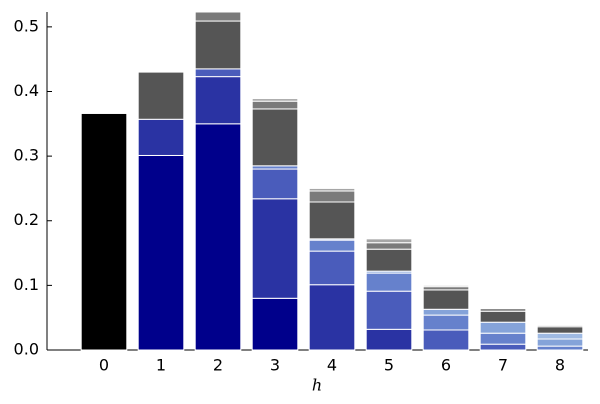 The image size is (600, 404). What do you see at coordinates (503, 365) in the screenshot?
I see `x-tick-label: 7` at bounding box center [503, 365].